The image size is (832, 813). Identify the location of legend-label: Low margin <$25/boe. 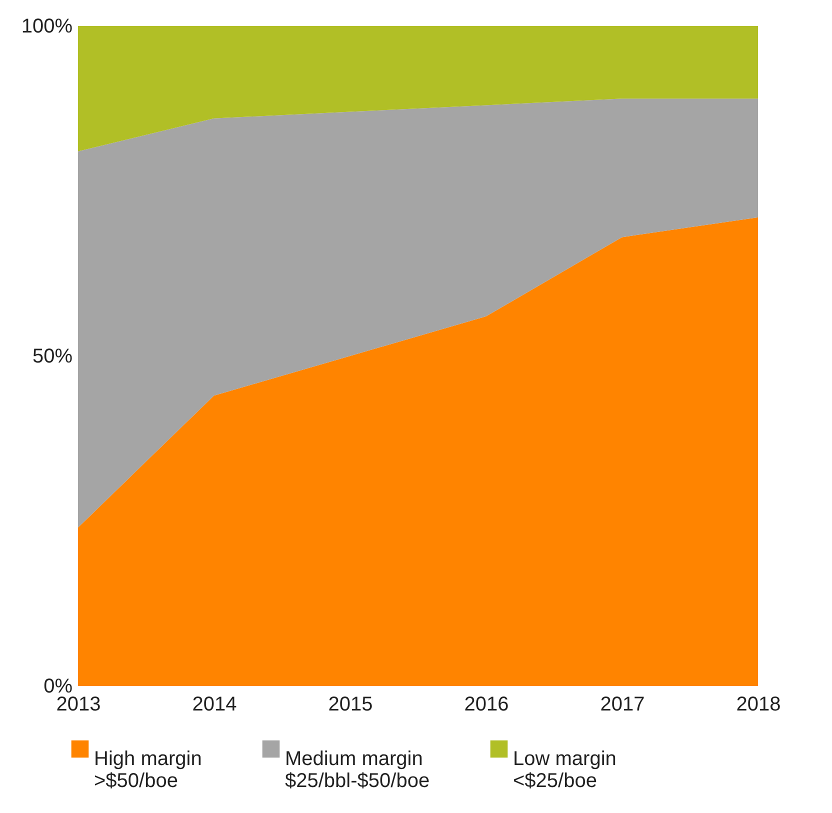
(564, 770).